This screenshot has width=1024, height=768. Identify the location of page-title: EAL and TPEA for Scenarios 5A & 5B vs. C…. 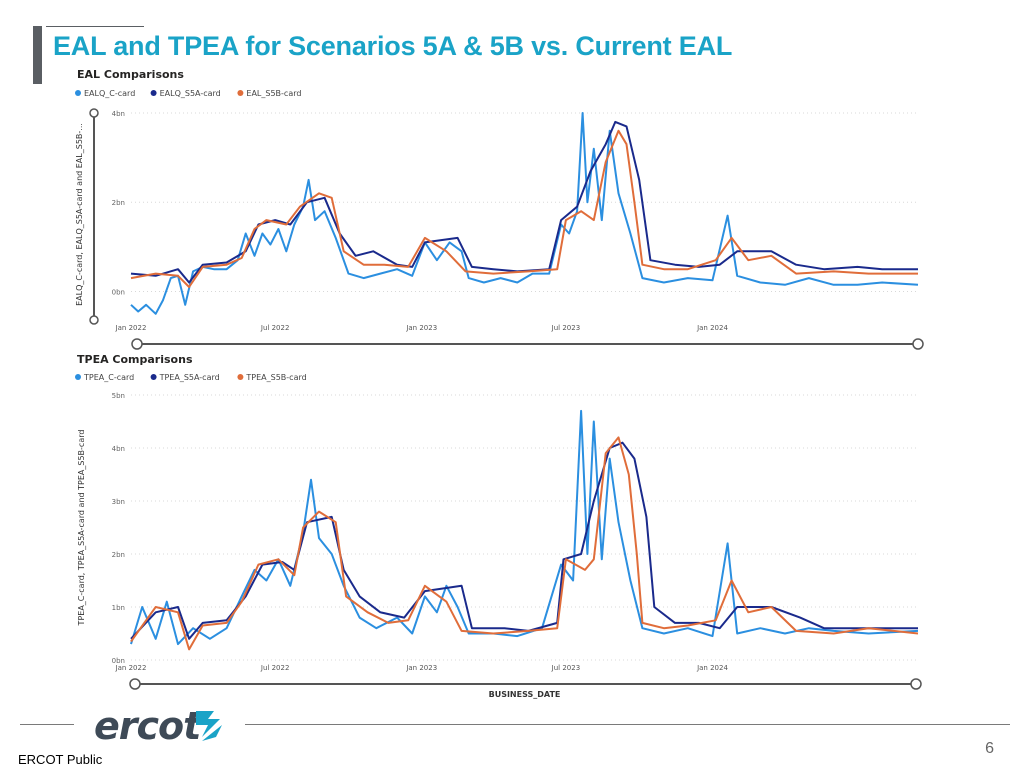
(393, 46).